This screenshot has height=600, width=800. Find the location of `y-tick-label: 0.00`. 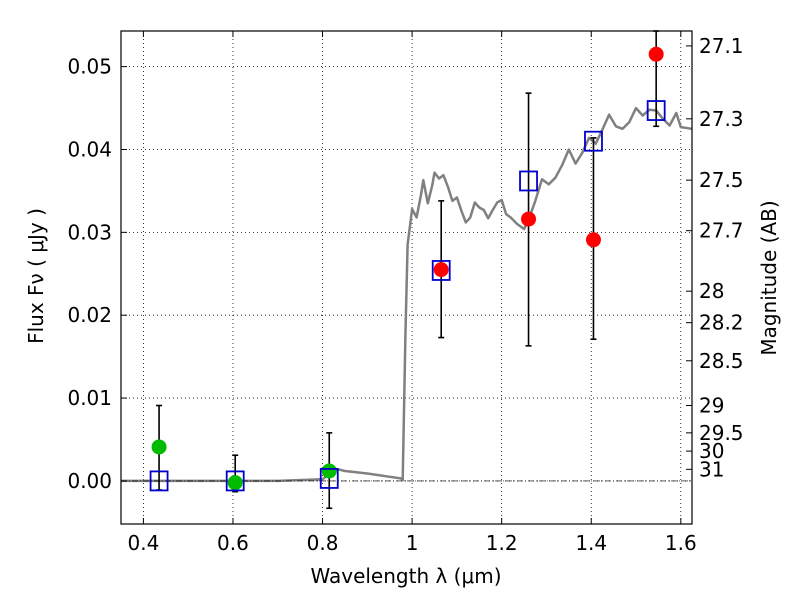

y-tick-label: 0.00 is located at coordinates (89, 481).